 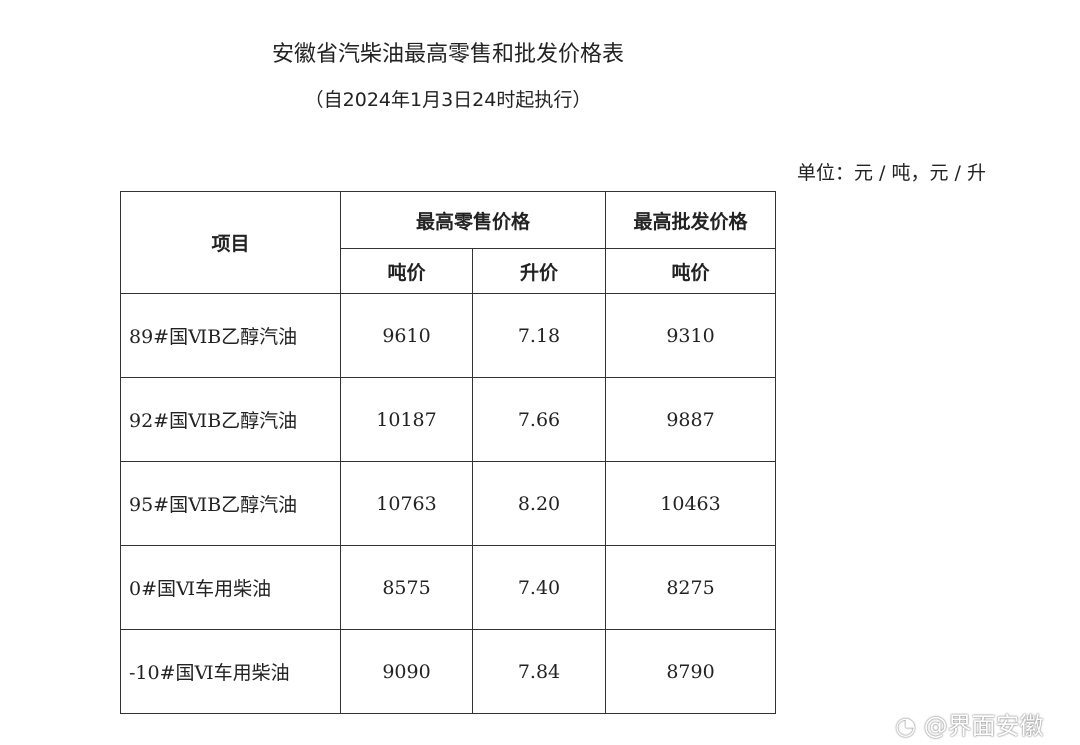 What do you see at coordinates (539, 587) in the screenshot?
I see `cell-retail-liter: 7.40` at bounding box center [539, 587].